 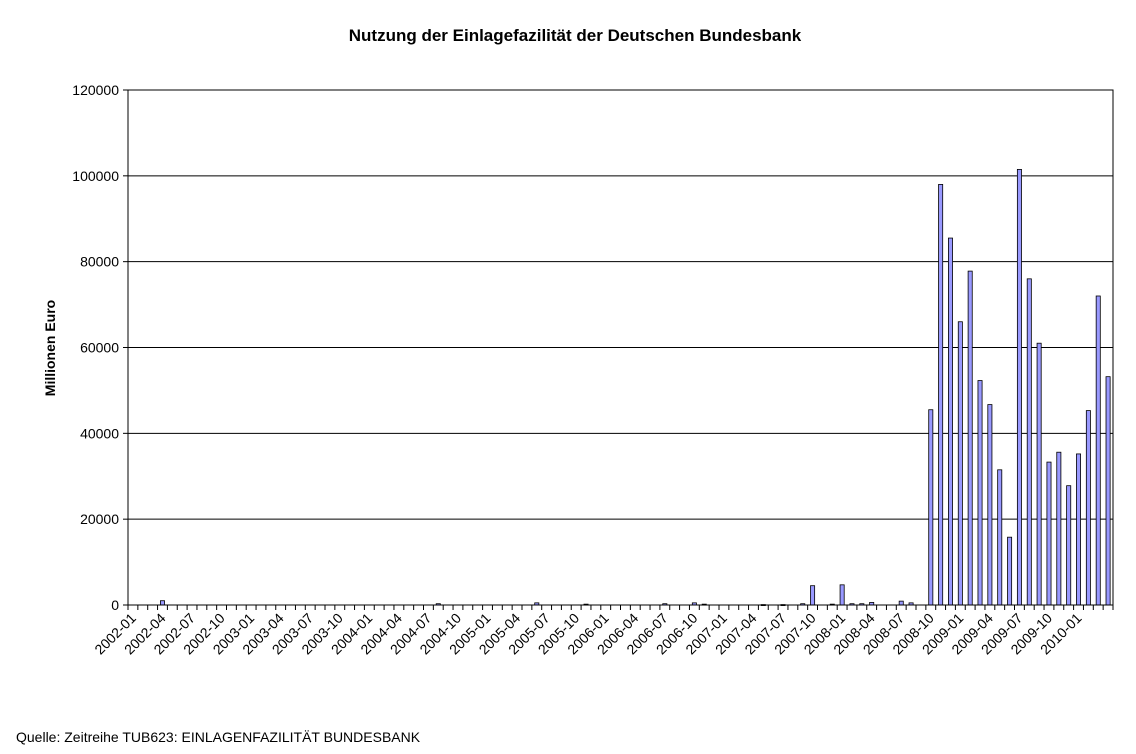 What do you see at coordinates (50, 348) in the screenshot?
I see `y-axis-title: Millionen Euro` at bounding box center [50, 348].